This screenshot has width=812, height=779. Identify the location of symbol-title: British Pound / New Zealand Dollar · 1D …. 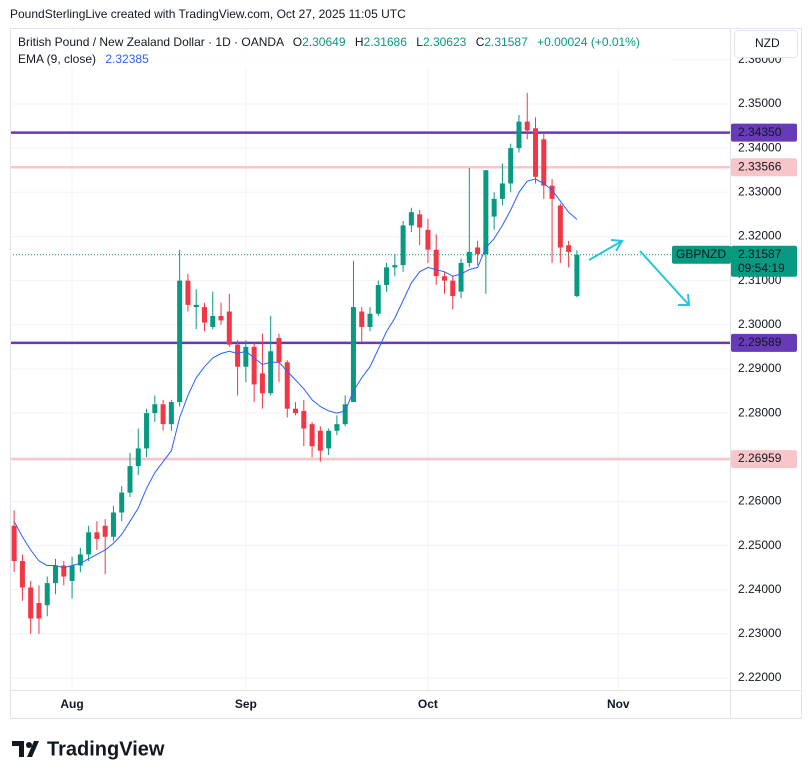
(151, 42).